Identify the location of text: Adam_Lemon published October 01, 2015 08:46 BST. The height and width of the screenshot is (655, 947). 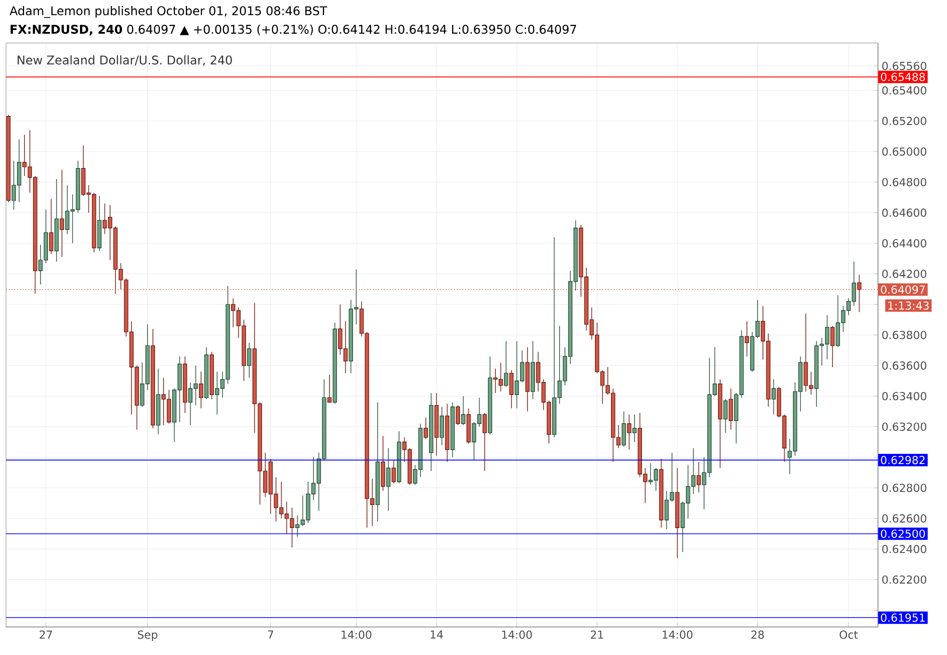
(169, 12).